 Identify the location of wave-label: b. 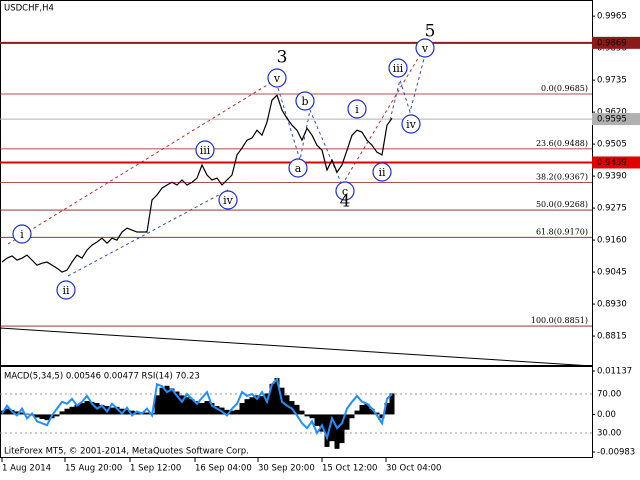
(304, 101).